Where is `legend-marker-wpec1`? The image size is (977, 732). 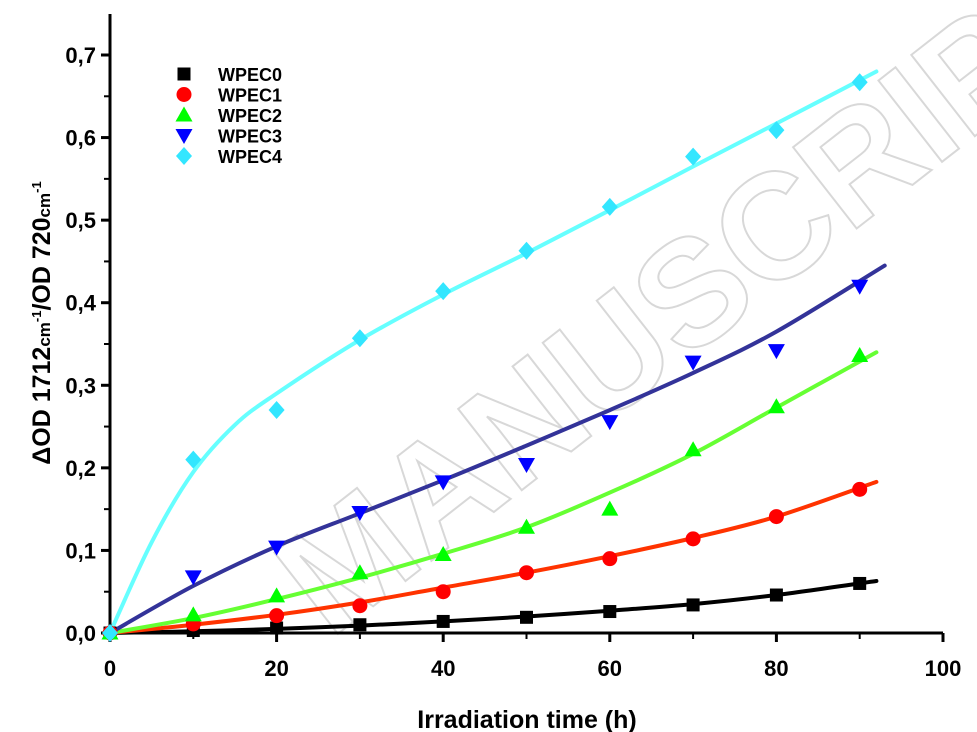
legend-marker-wpec1 is located at coordinates (184, 94).